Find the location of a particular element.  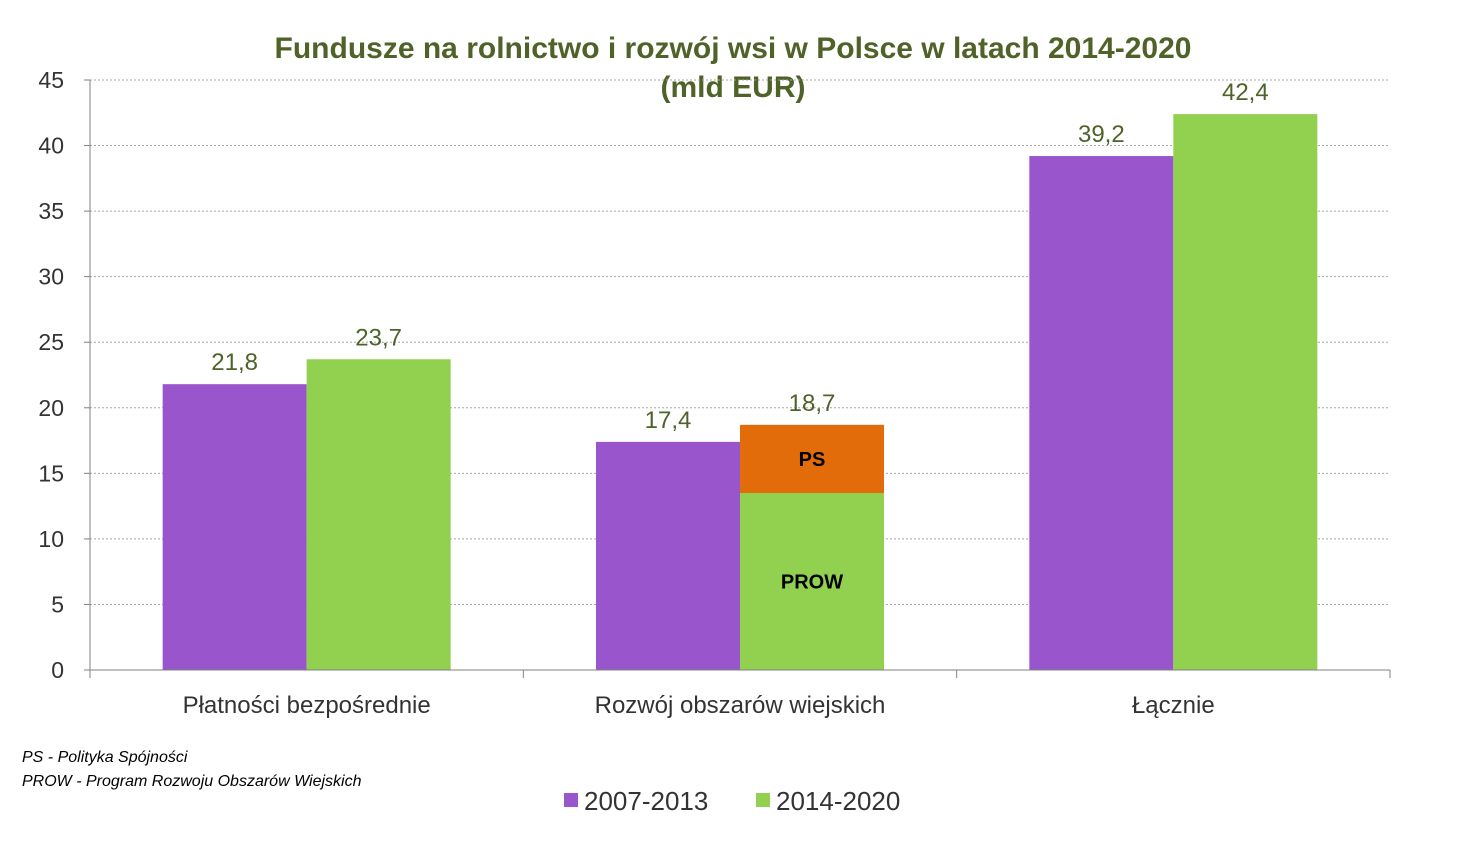

x-category-label: Rozwój obszarów wiejskich is located at coordinates (740, 705).